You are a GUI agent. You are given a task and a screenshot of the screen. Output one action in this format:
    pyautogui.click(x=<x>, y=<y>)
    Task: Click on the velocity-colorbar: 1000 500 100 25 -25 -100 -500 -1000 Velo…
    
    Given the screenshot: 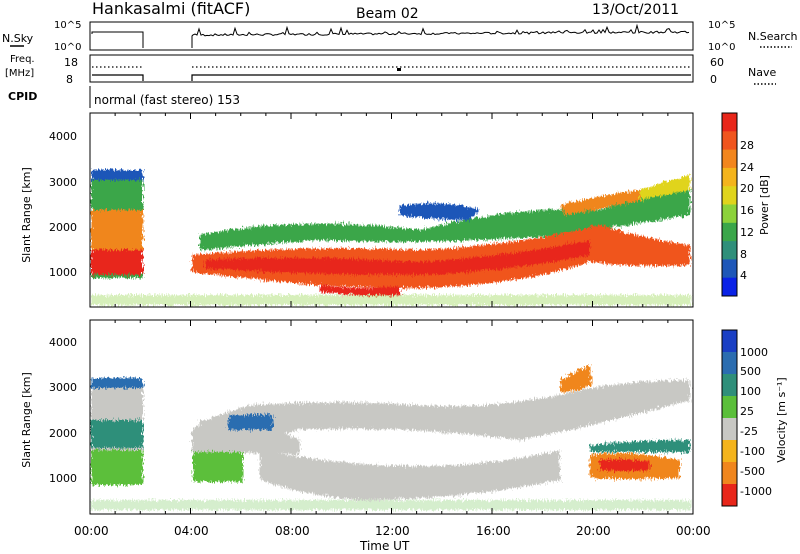 What is the action you would take?
    pyautogui.click(x=754, y=418)
    